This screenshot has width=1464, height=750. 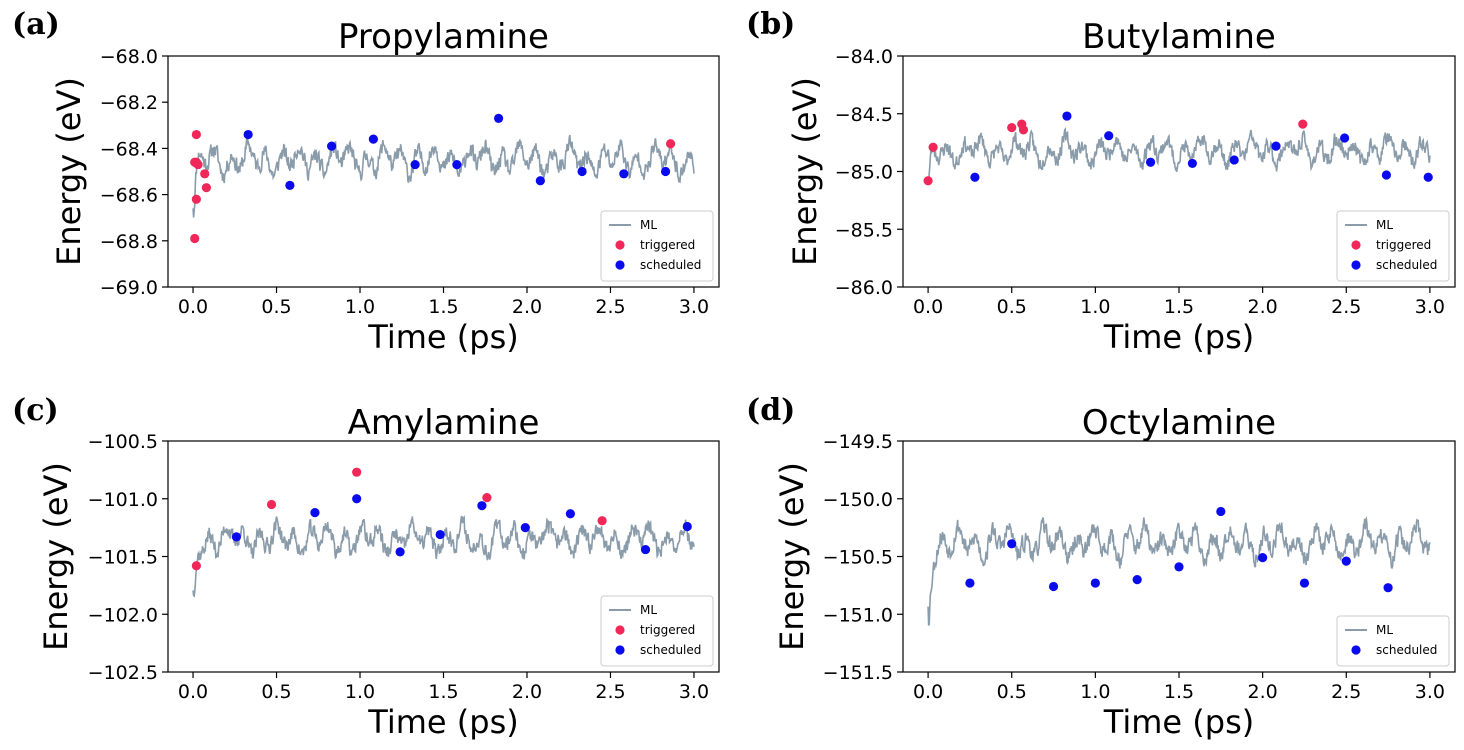 What do you see at coordinates (1179, 154) in the screenshot?
I see `ml-series` at bounding box center [1179, 154].